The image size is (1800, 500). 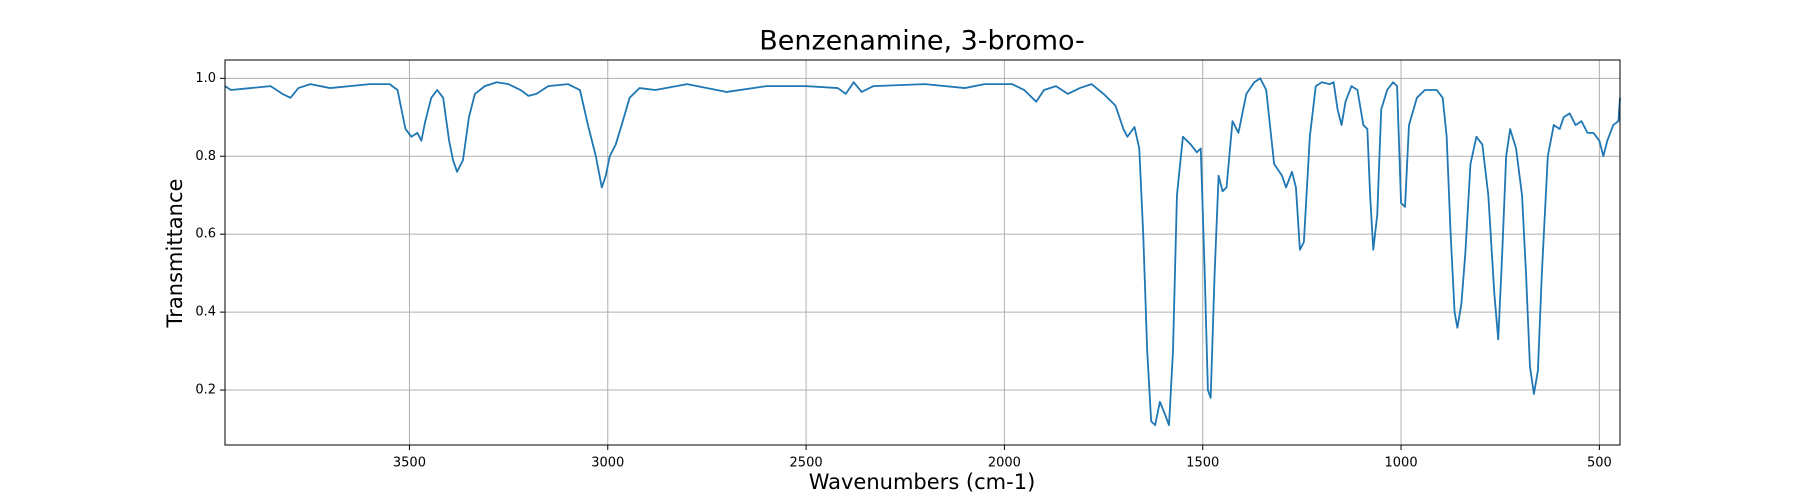 I want to click on chart-title: Benzenamine, 3-bromo-, so click(x=922, y=41).